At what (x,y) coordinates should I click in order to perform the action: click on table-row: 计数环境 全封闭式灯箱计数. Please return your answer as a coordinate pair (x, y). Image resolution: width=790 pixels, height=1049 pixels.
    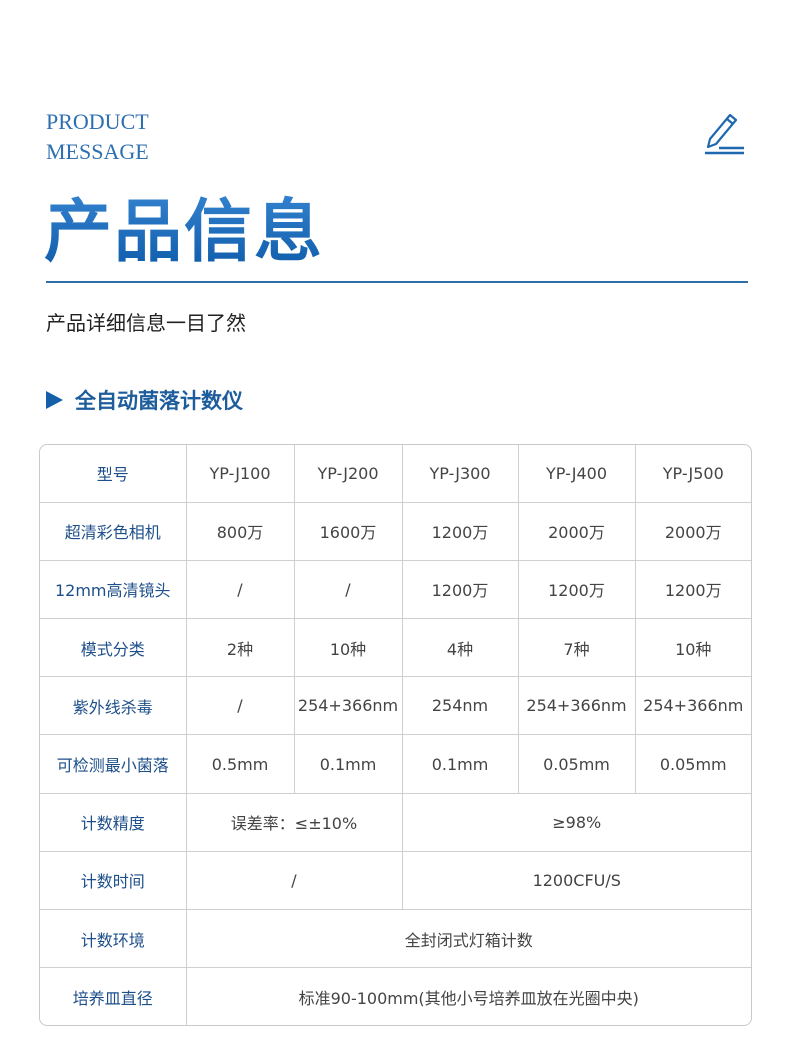
    Looking at the image, I should click on (395, 939).